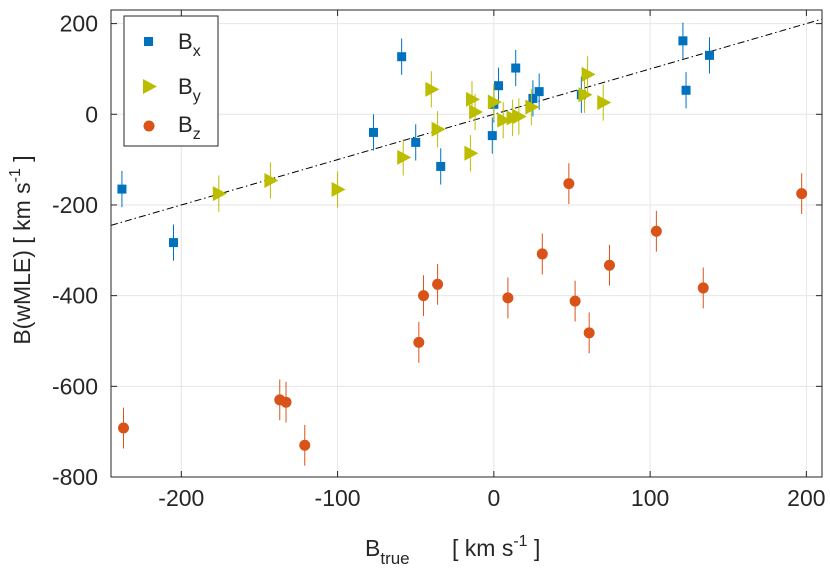 The height and width of the screenshot is (577, 830). Describe the element at coordinates (185, 41) in the screenshot. I see `legend-label-bx: B` at that location.